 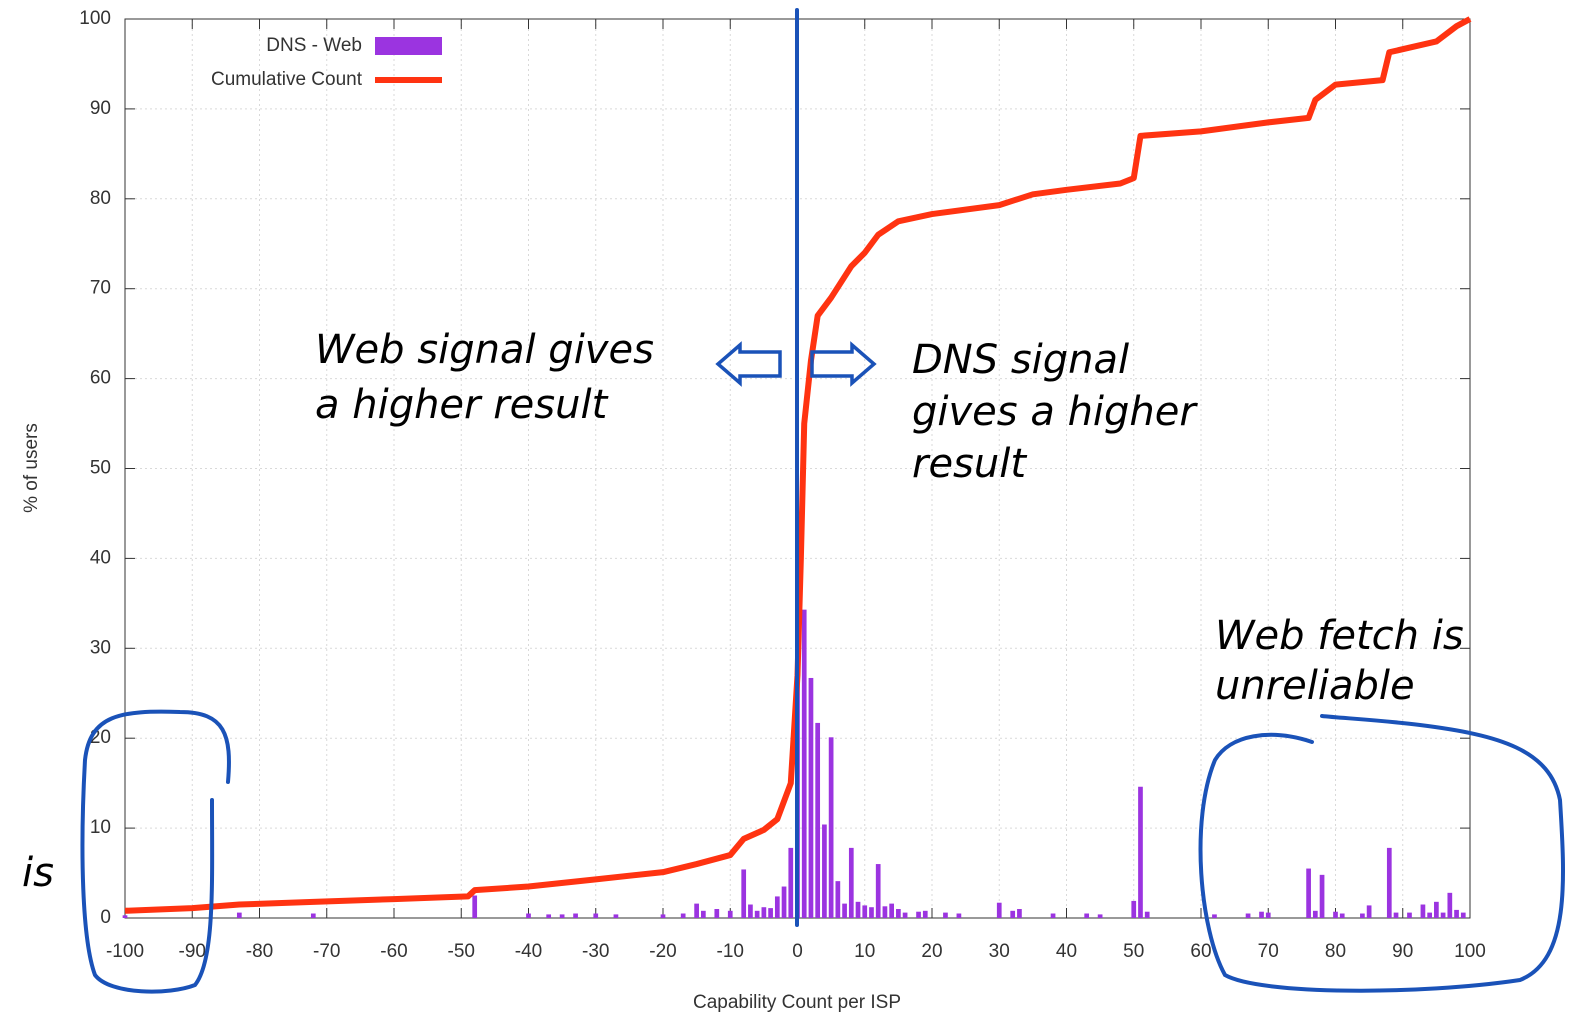 I want to click on x-tick-label: -10, so click(x=730, y=951).